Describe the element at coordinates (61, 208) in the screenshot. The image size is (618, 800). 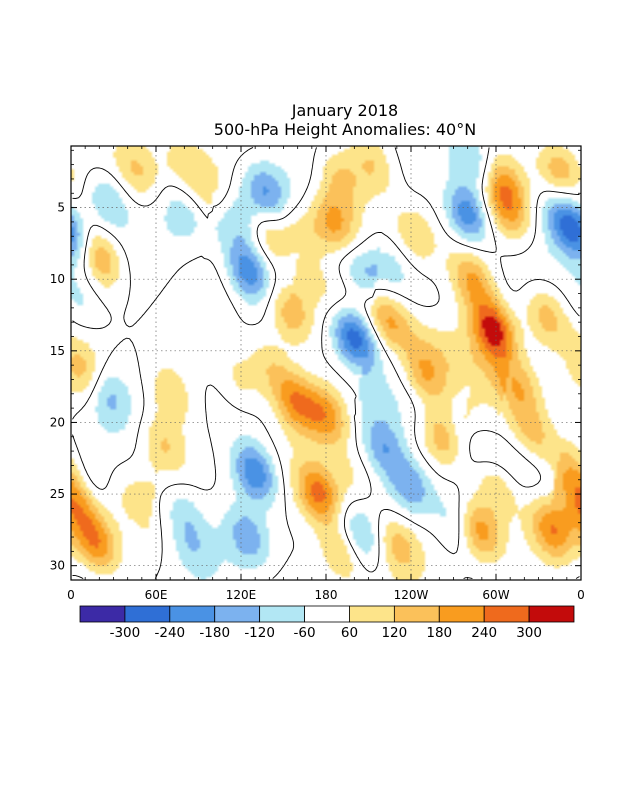
I see `y-tick-label: 5` at that location.